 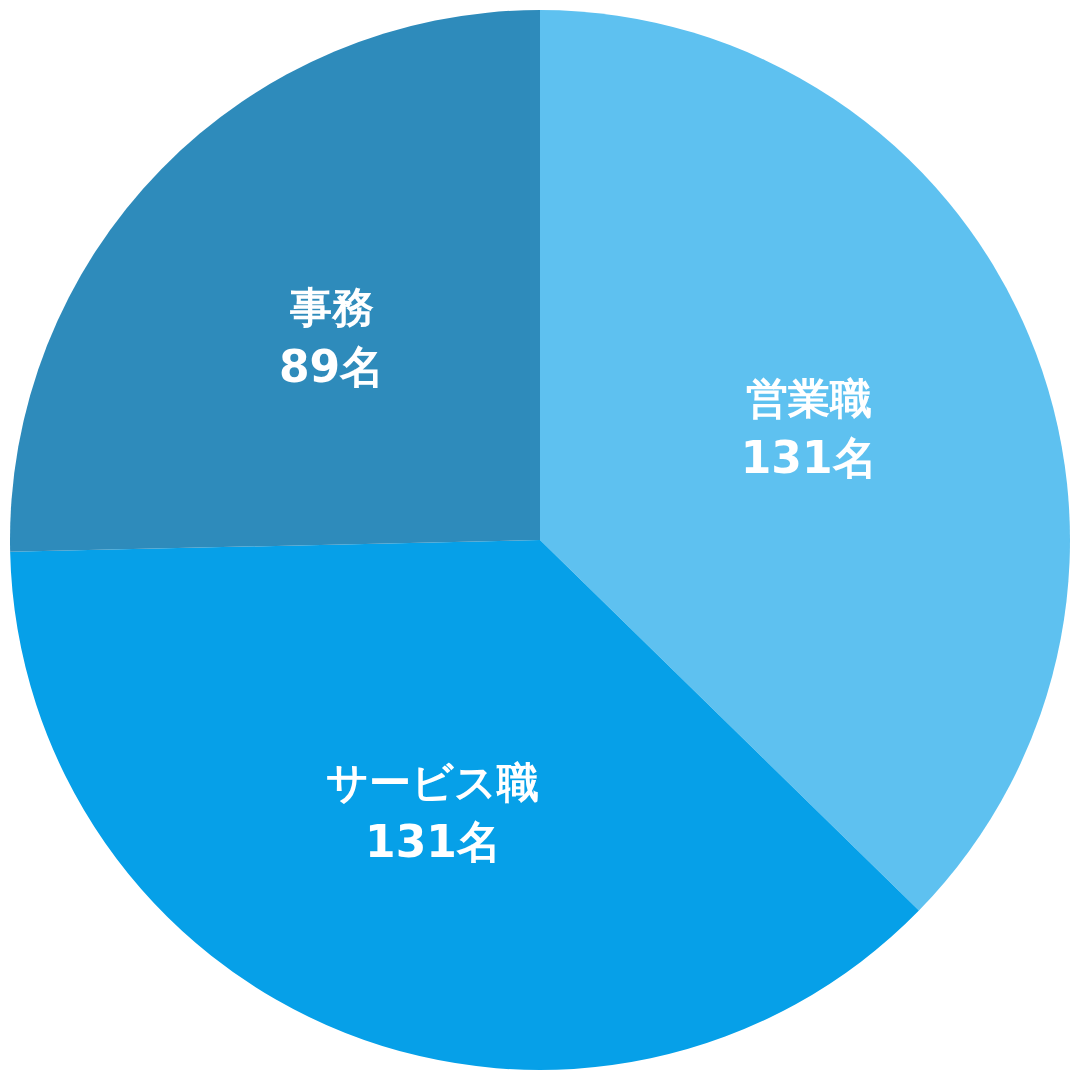 What do you see at coordinates (331, 308) in the screenshot?
I see `slice-label: 事務` at bounding box center [331, 308].